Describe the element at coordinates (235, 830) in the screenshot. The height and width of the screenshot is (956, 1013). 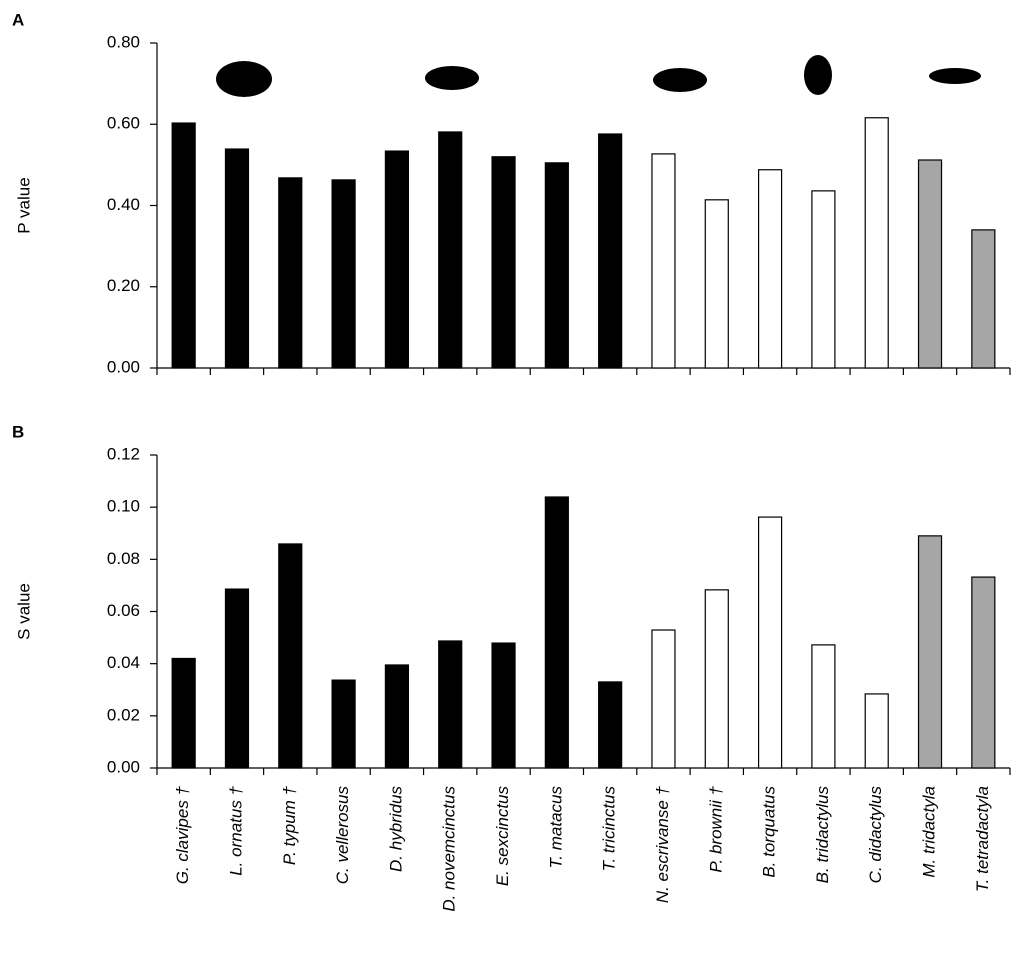
I see `x-tick-label: L. ornatus †` at that location.